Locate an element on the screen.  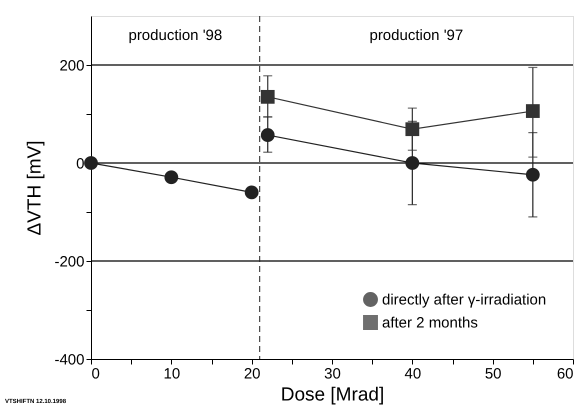
x-tick-label: 50 is located at coordinates (493, 374).